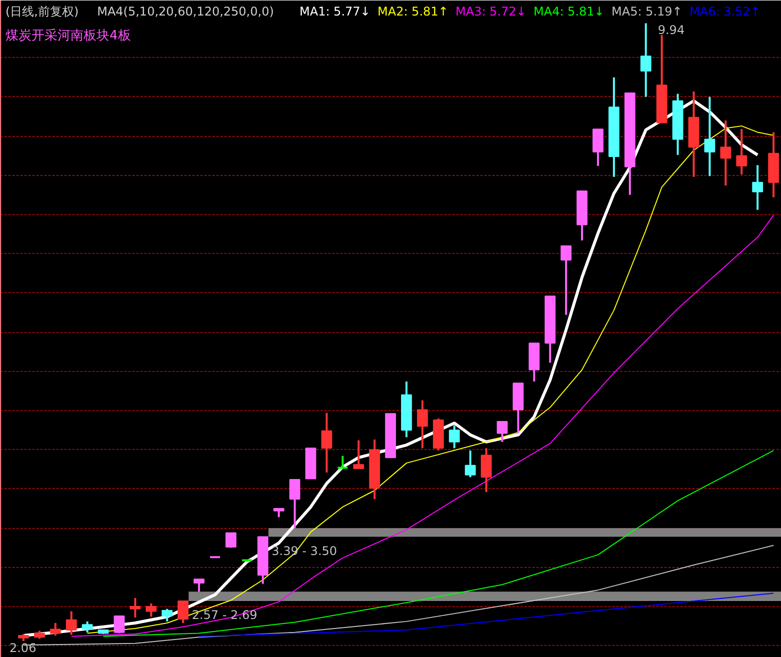 This screenshot has width=781, height=657. Describe the element at coordinates (22, 648) in the screenshot. I see `annotation: 2.06` at that location.